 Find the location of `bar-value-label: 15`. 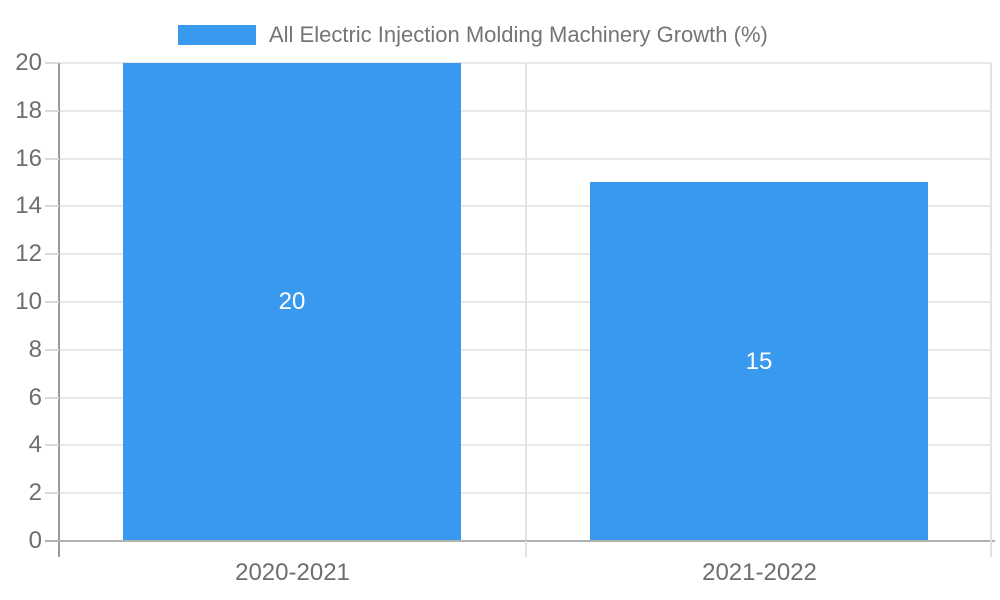

bar-value-label: 15 is located at coordinates (759, 361).